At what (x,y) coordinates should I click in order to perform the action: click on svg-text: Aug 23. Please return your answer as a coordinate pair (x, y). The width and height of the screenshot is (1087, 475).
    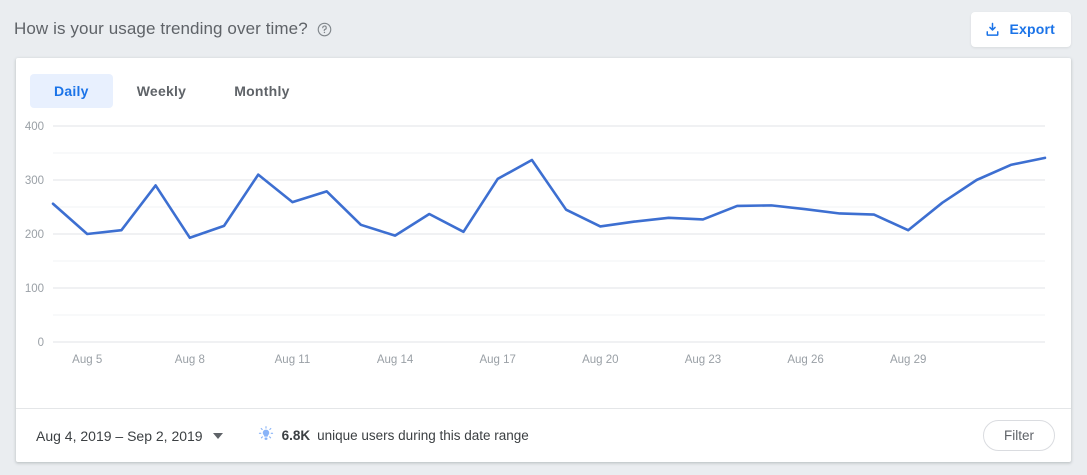
    Looking at the image, I should click on (703, 360).